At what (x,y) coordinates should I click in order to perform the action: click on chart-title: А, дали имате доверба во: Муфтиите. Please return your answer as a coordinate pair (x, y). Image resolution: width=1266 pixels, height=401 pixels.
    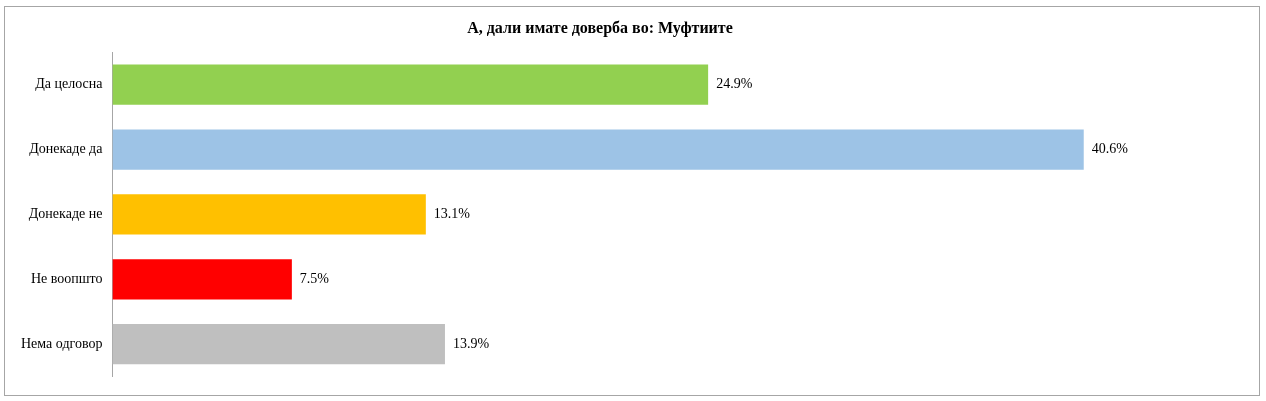
    Looking at the image, I should click on (600, 27).